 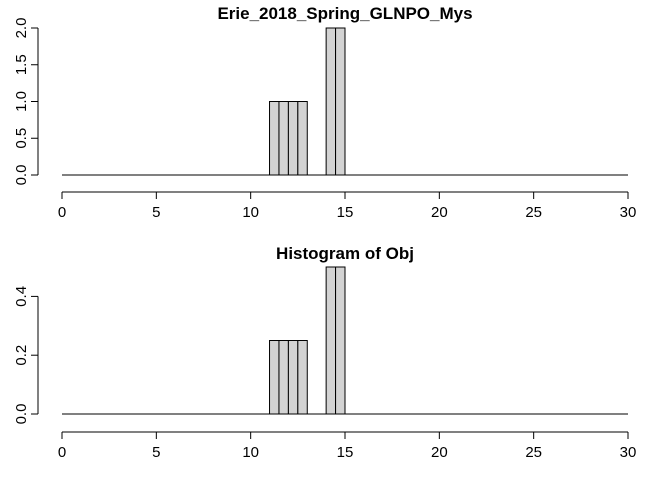 What do you see at coordinates (345, 253) in the screenshot?
I see `chart-title: Histogram of Obj` at bounding box center [345, 253].